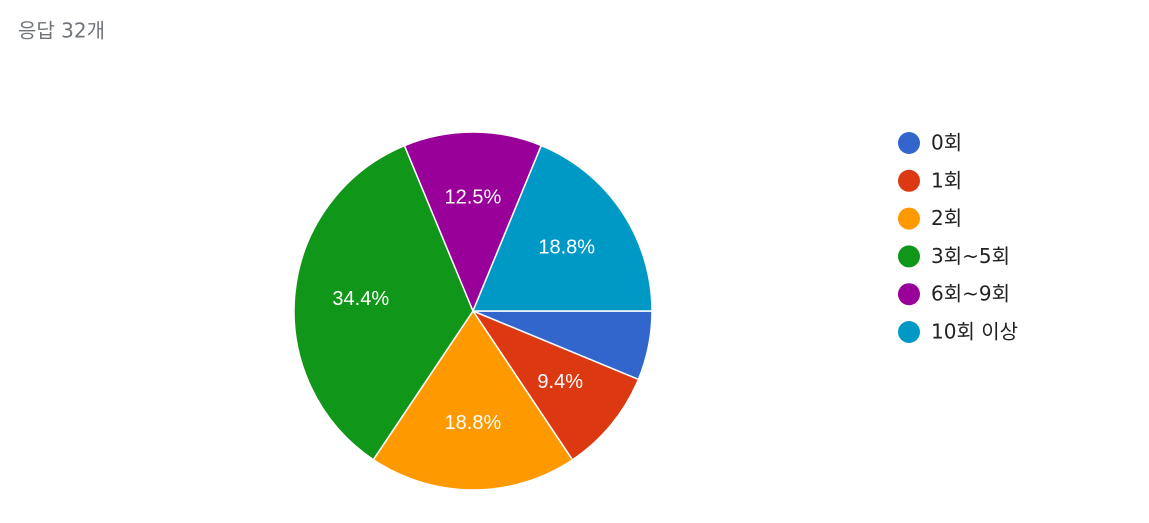  I want to click on legend-label: 1회, so click(946, 180).